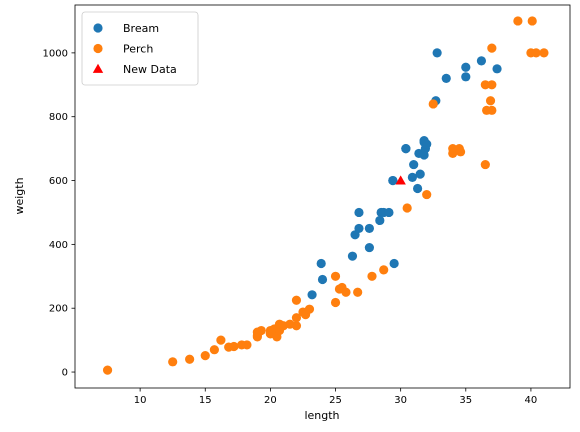 This screenshot has height=432, width=580. I want to click on legend-entry-label: Perch, so click(138, 49).